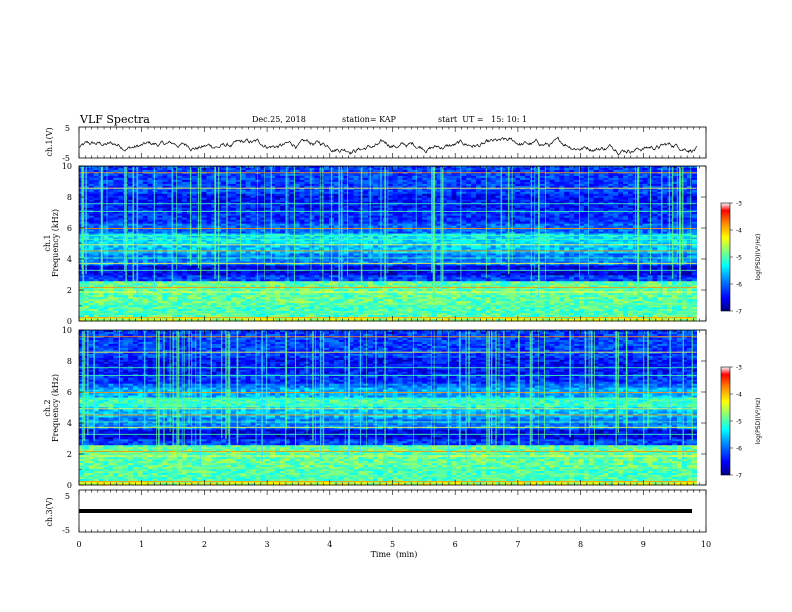  What do you see at coordinates (387, 146) in the screenshot?
I see `ch1-waveform-line` at bounding box center [387, 146].